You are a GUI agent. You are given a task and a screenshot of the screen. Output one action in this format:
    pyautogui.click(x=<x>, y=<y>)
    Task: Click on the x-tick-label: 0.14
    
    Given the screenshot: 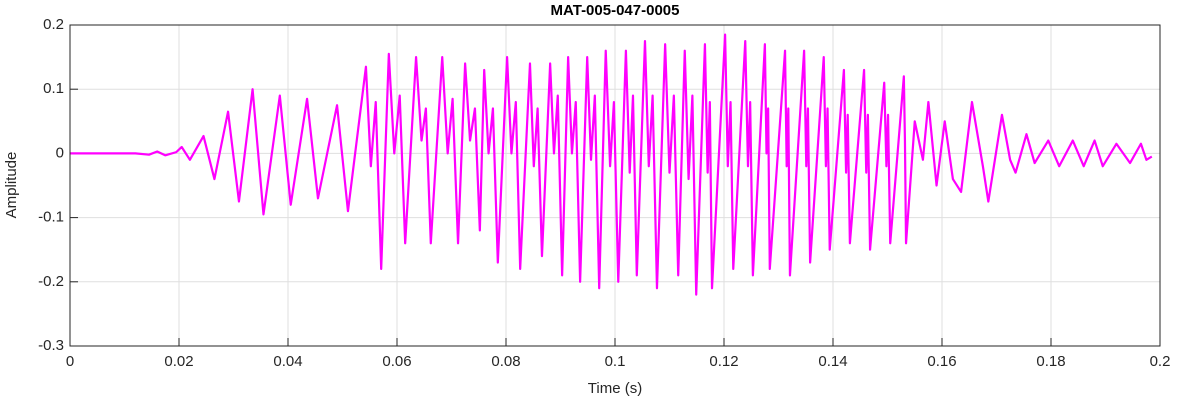 What is the action you would take?
    pyautogui.click(x=832, y=361)
    